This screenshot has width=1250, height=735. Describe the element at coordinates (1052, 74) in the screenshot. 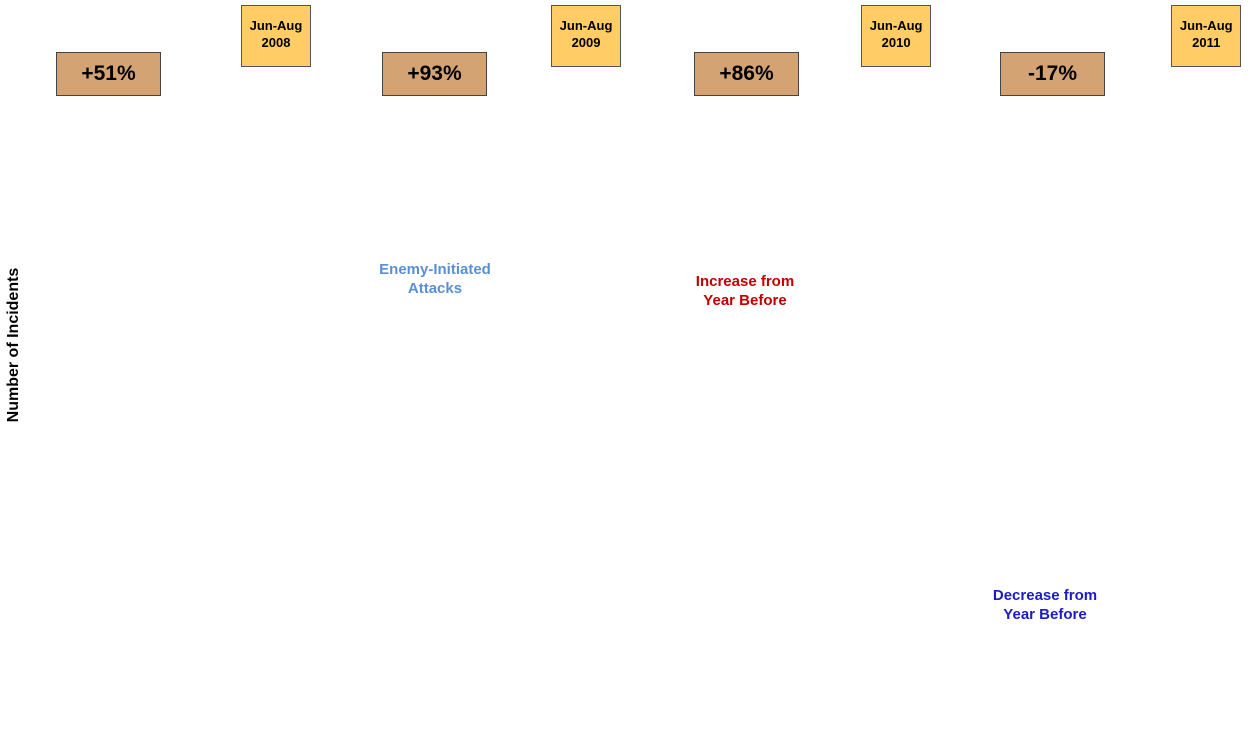

I see `change-label: -17%` at that location.